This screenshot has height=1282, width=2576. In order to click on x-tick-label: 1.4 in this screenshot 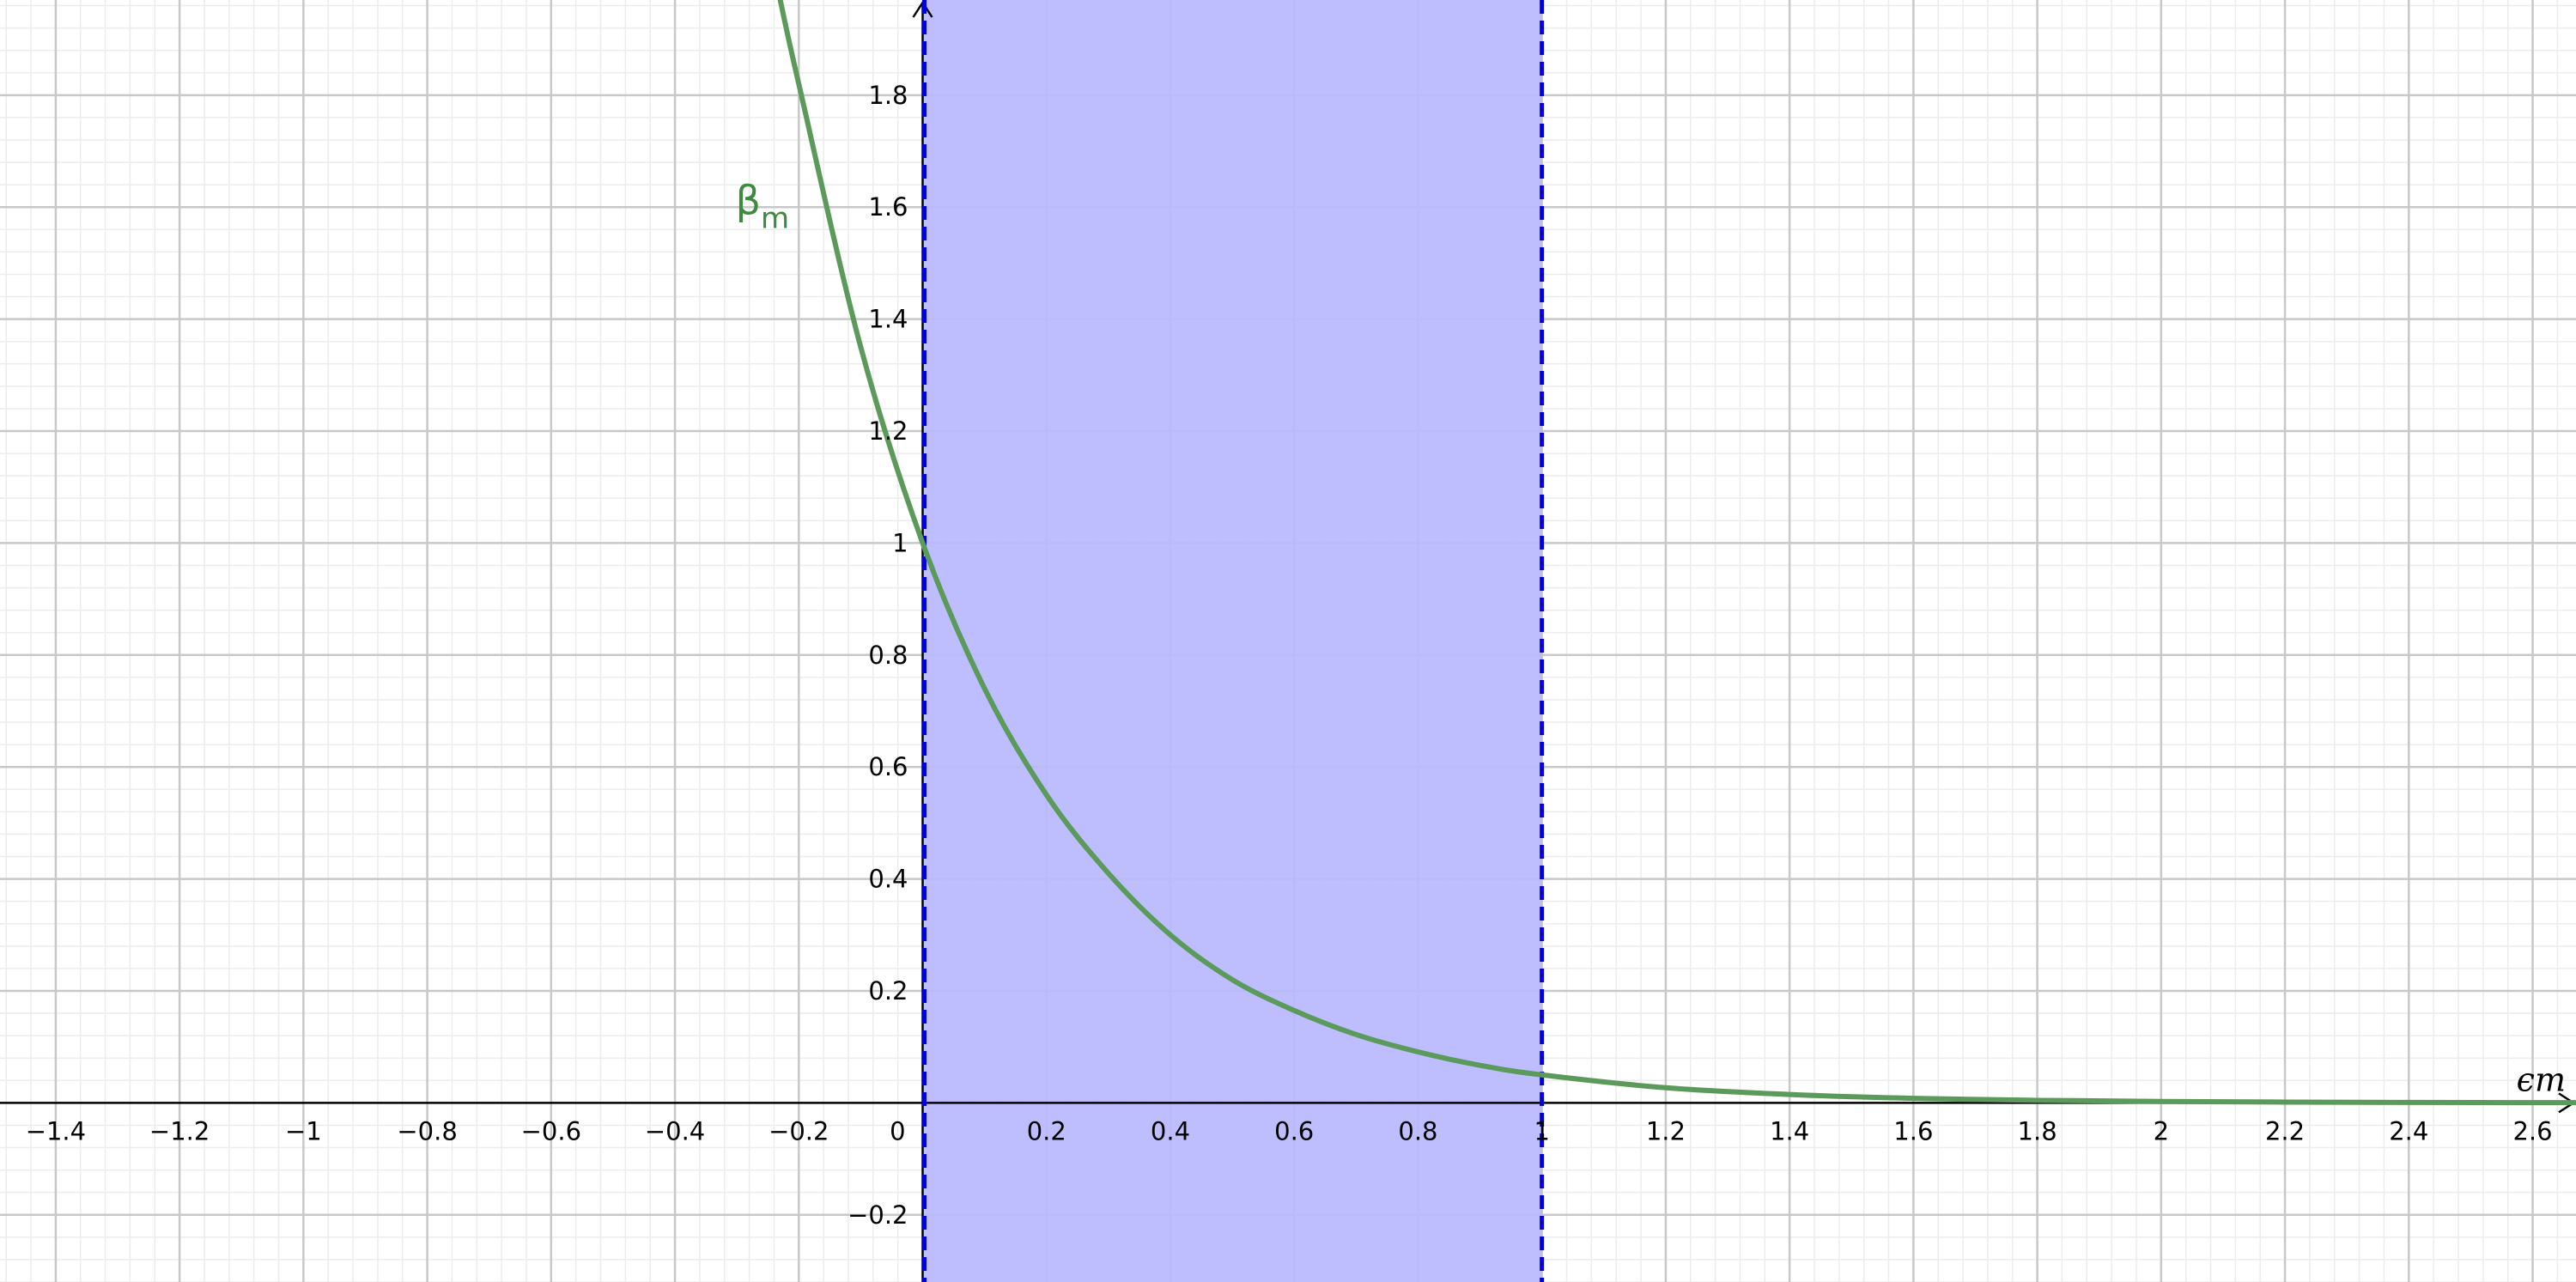, I will do `click(1790, 1130)`.